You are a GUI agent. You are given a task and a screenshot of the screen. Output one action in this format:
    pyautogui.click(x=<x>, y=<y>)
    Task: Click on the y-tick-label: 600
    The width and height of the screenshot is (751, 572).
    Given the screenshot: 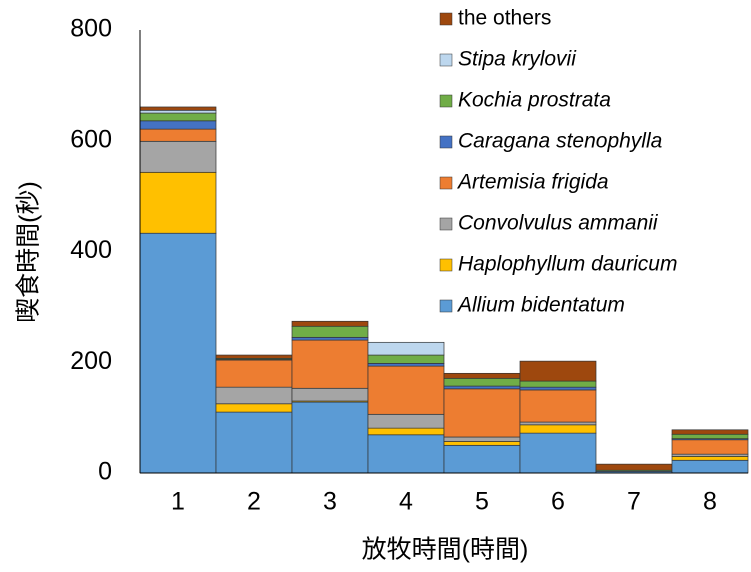 What is the action you would take?
    pyautogui.click(x=91, y=139)
    